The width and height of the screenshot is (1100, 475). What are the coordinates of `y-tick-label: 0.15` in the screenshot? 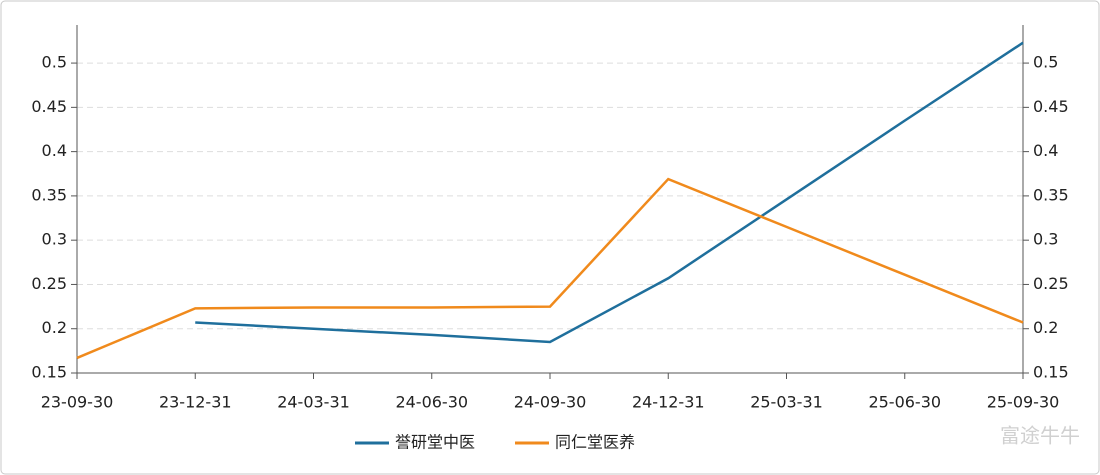 It's located at (49, 372).